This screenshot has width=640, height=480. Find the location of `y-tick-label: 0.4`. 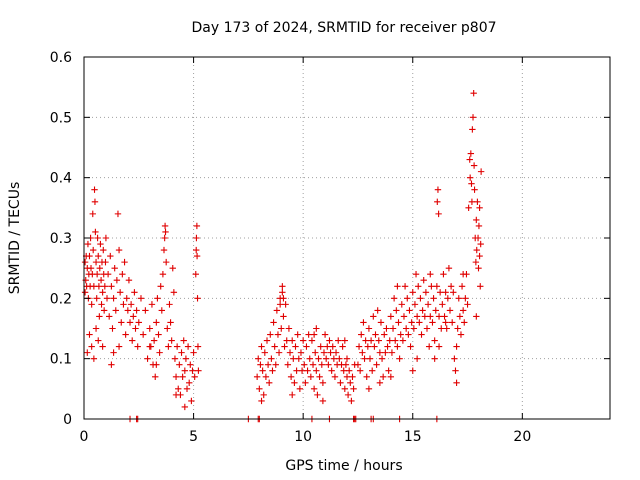

y-tick-label: 0.4 is located at coordinates (61, 179).